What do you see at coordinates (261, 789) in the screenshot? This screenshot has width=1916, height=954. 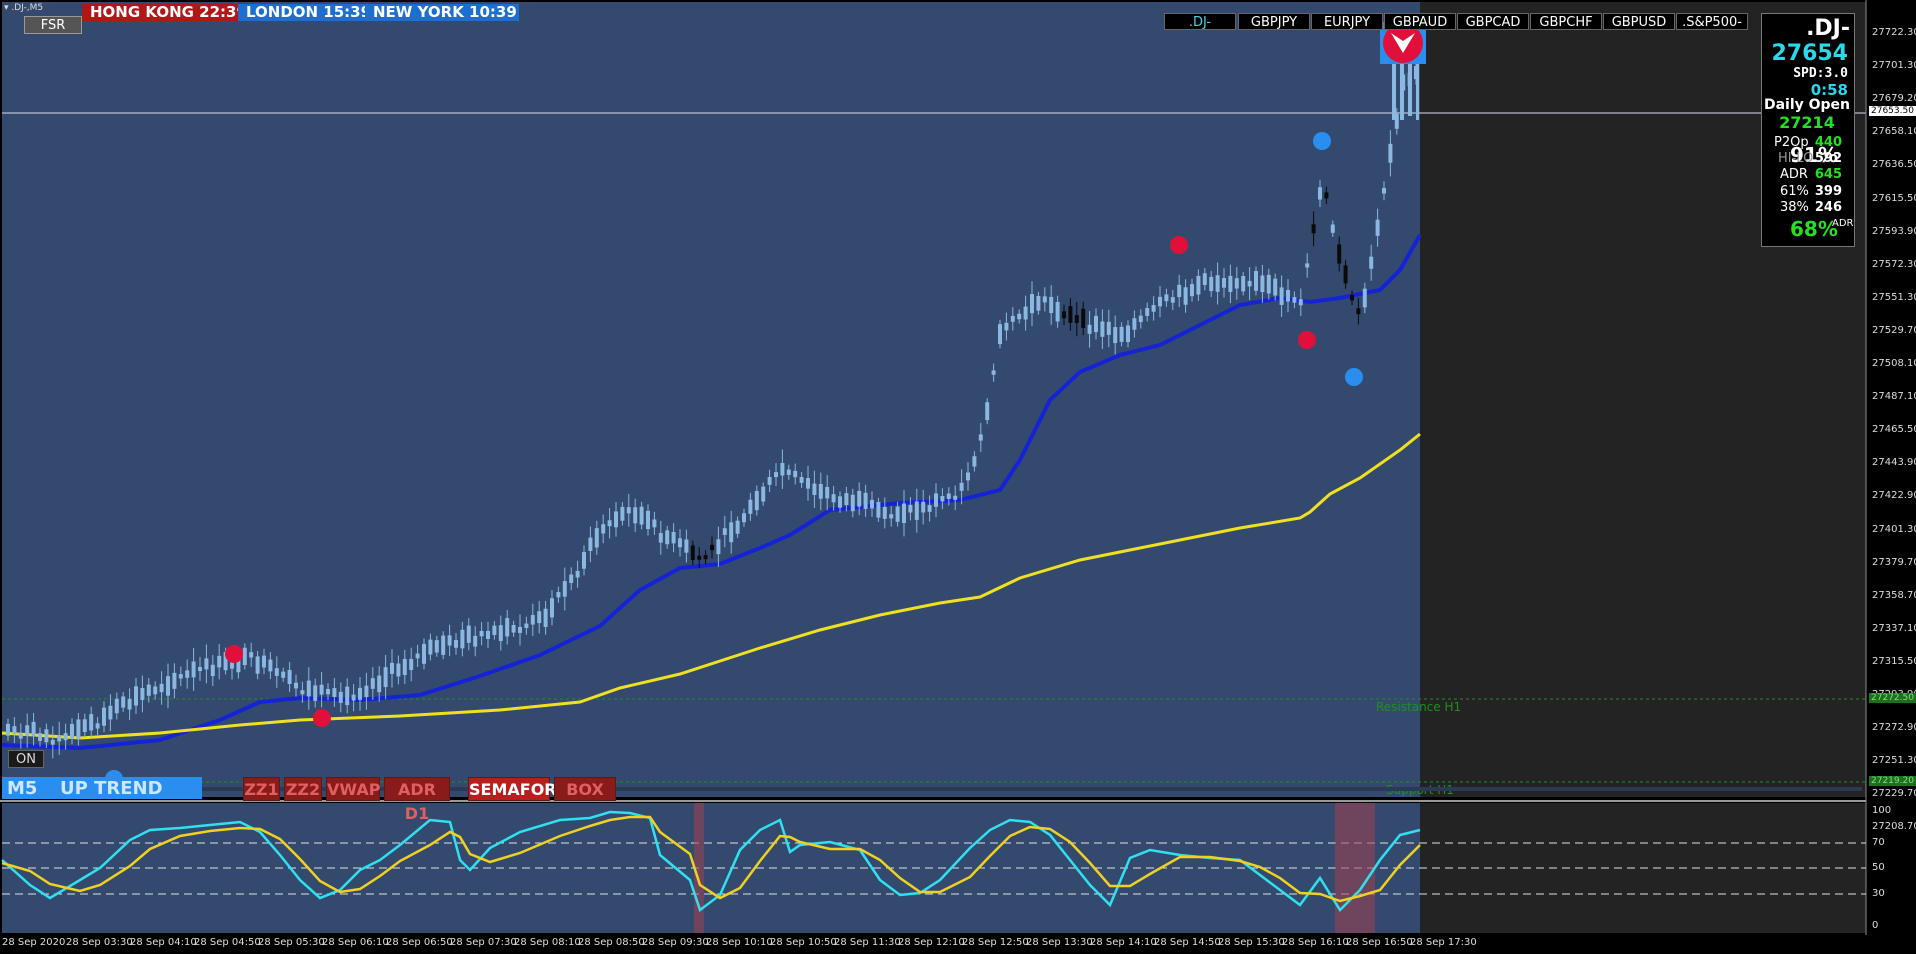 I see `zz1-button: ZZ1` at bounding box center [261, 789].